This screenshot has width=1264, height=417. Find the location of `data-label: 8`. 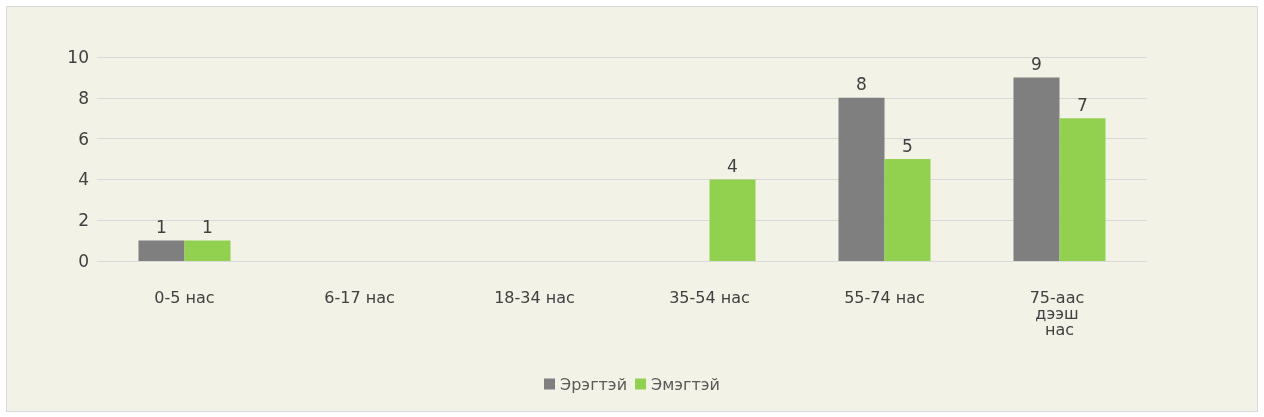

data-label: 8 is located at coordinates (861, 84).